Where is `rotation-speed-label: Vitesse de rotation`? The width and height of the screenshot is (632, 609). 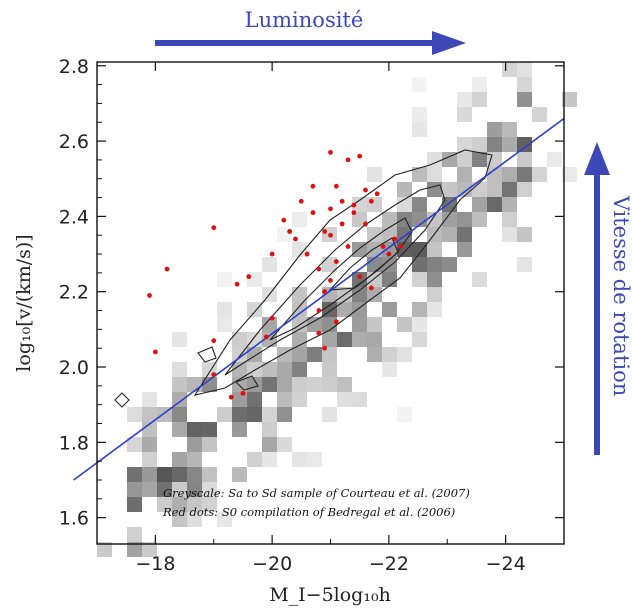 rotation-speed-label: Vitesse de rotation is located at coordinates (620, 296).